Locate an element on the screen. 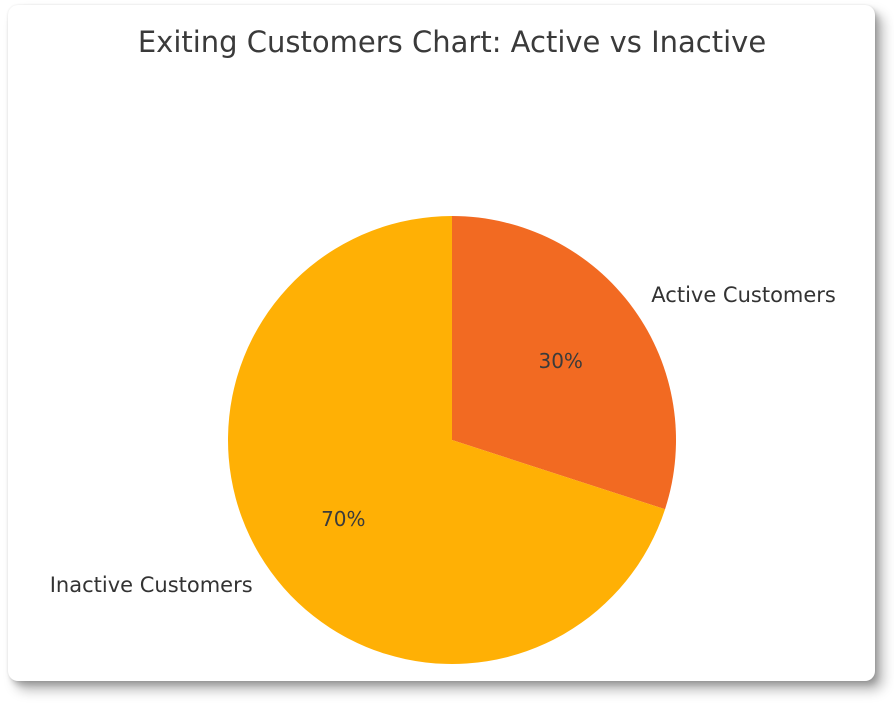  slice-label-inactive-customers: Inactive Customers is located at coordinates (151, 585).